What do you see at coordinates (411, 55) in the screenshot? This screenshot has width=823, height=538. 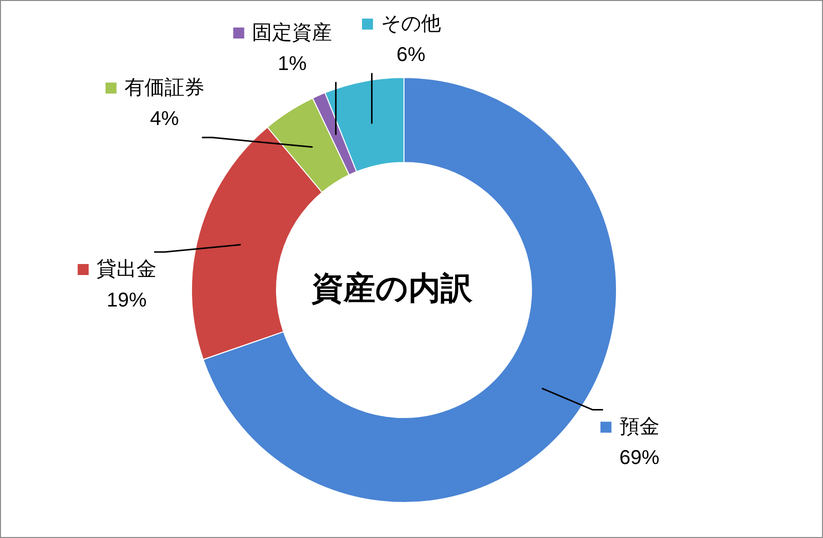 I see `data-label: 6%` at bounding box center [411, 55].